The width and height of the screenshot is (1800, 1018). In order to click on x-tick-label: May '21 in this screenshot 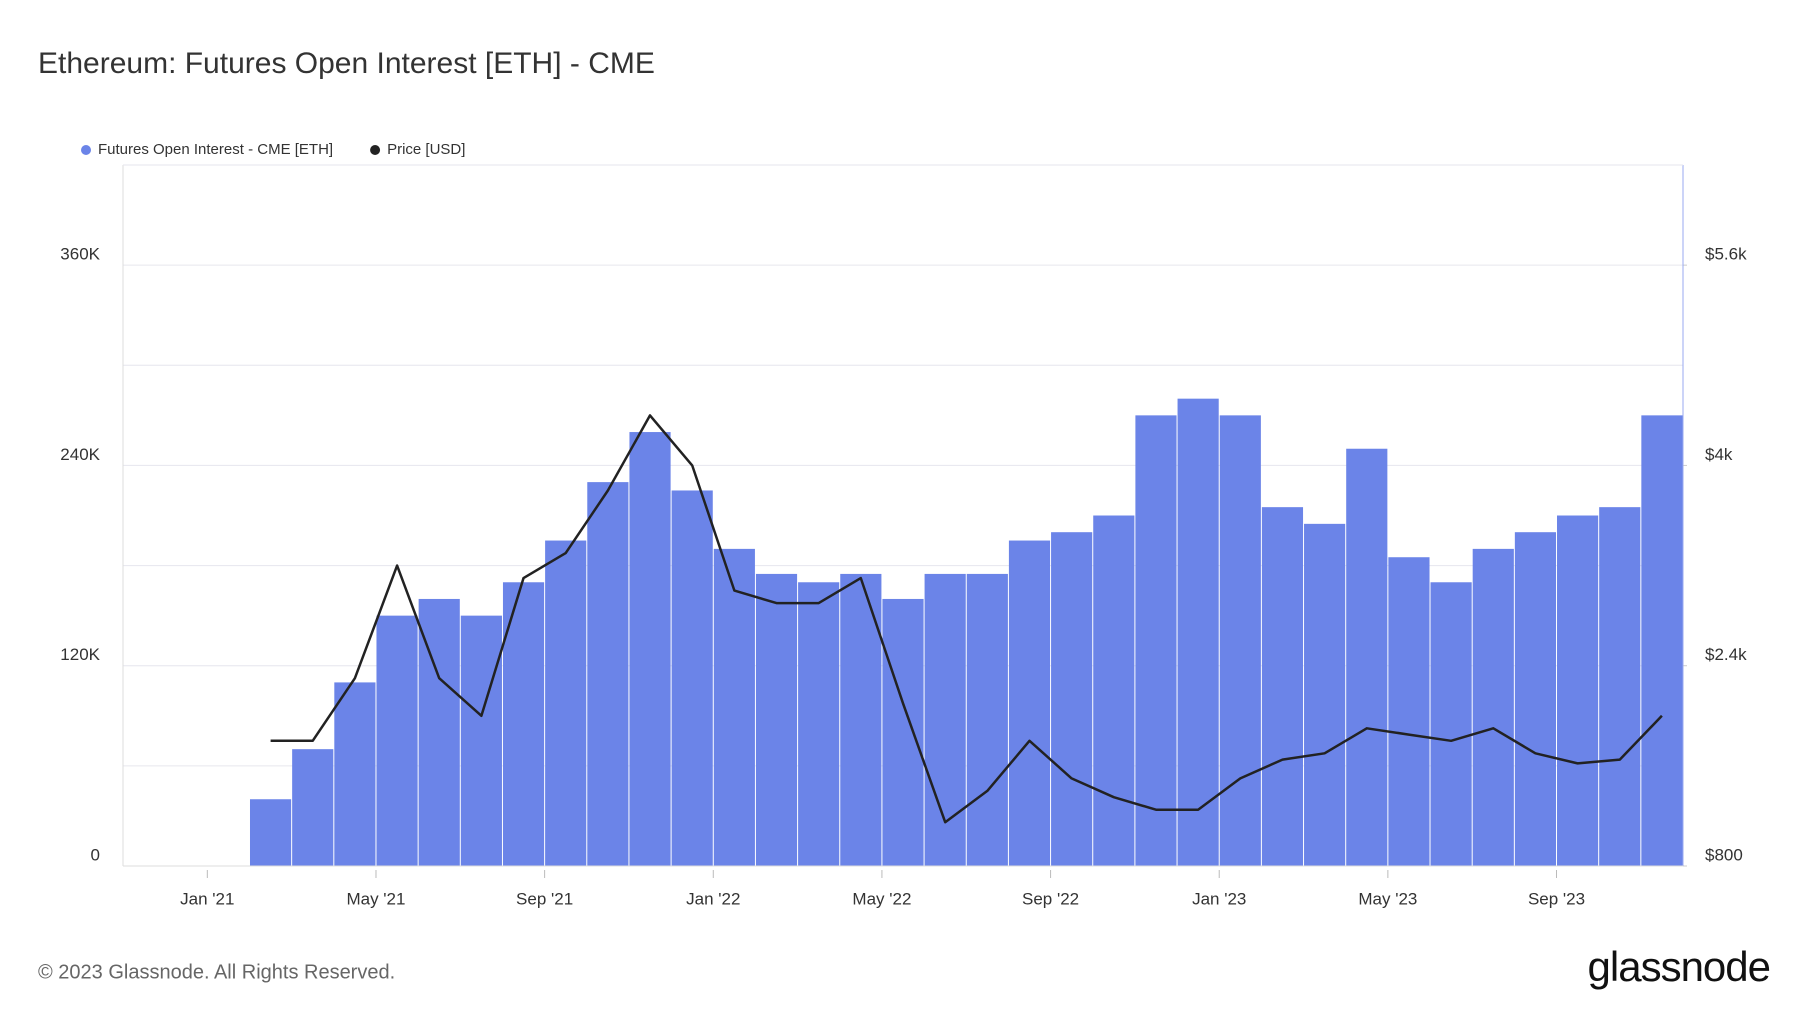, I will do `click(375, 898)`.